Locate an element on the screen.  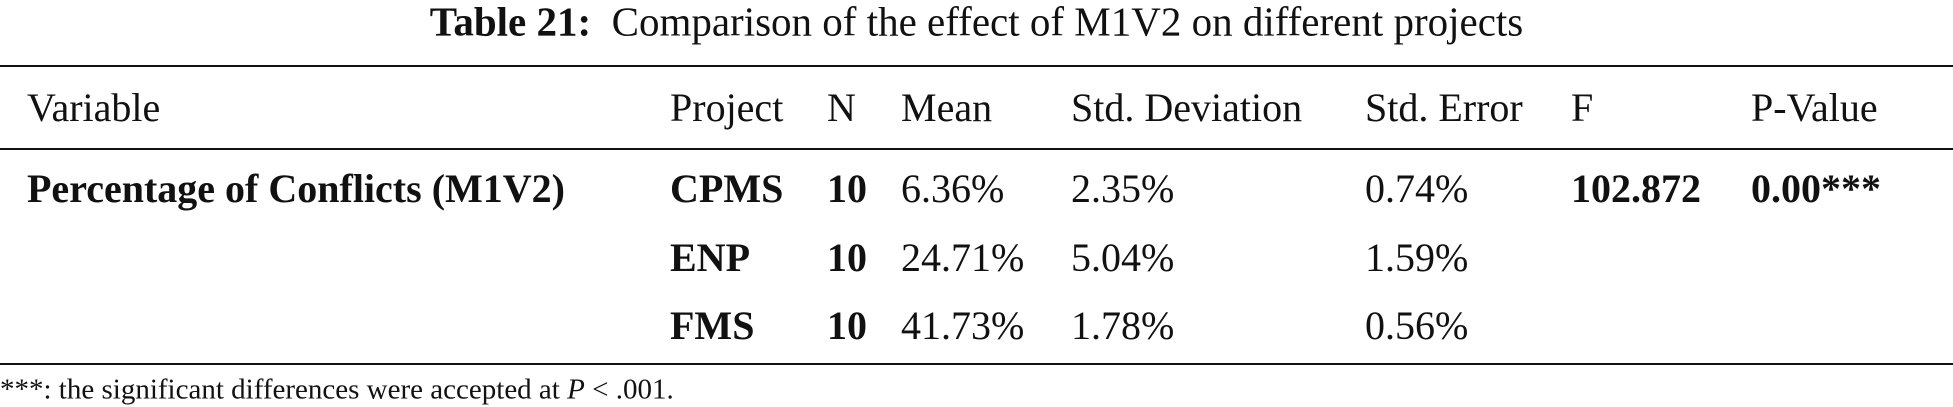
cell-sd: 1.78% is located at coordinates (1123, 325).